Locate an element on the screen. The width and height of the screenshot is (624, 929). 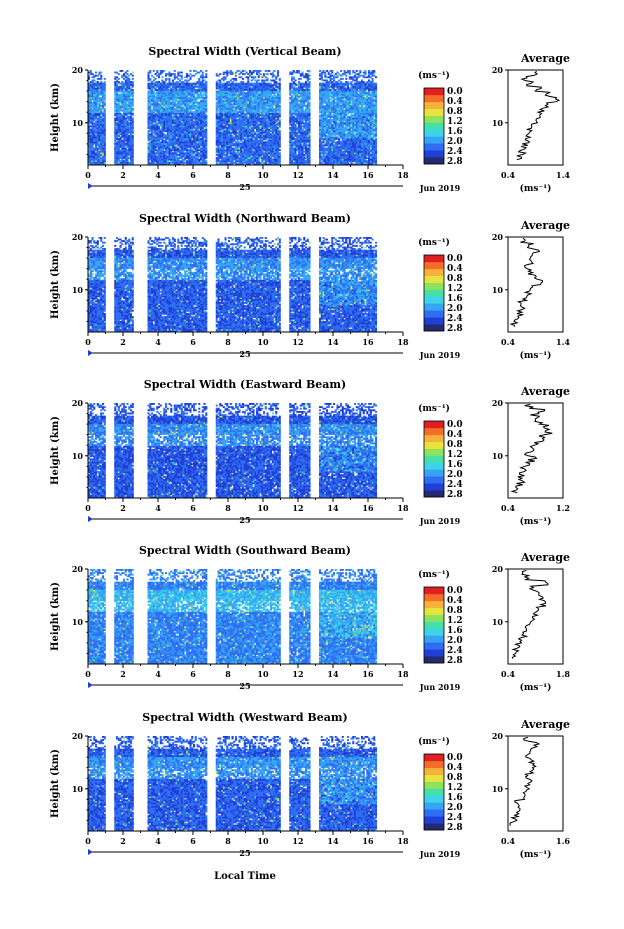
heatmap-cells is located at coordinates (233, 118).